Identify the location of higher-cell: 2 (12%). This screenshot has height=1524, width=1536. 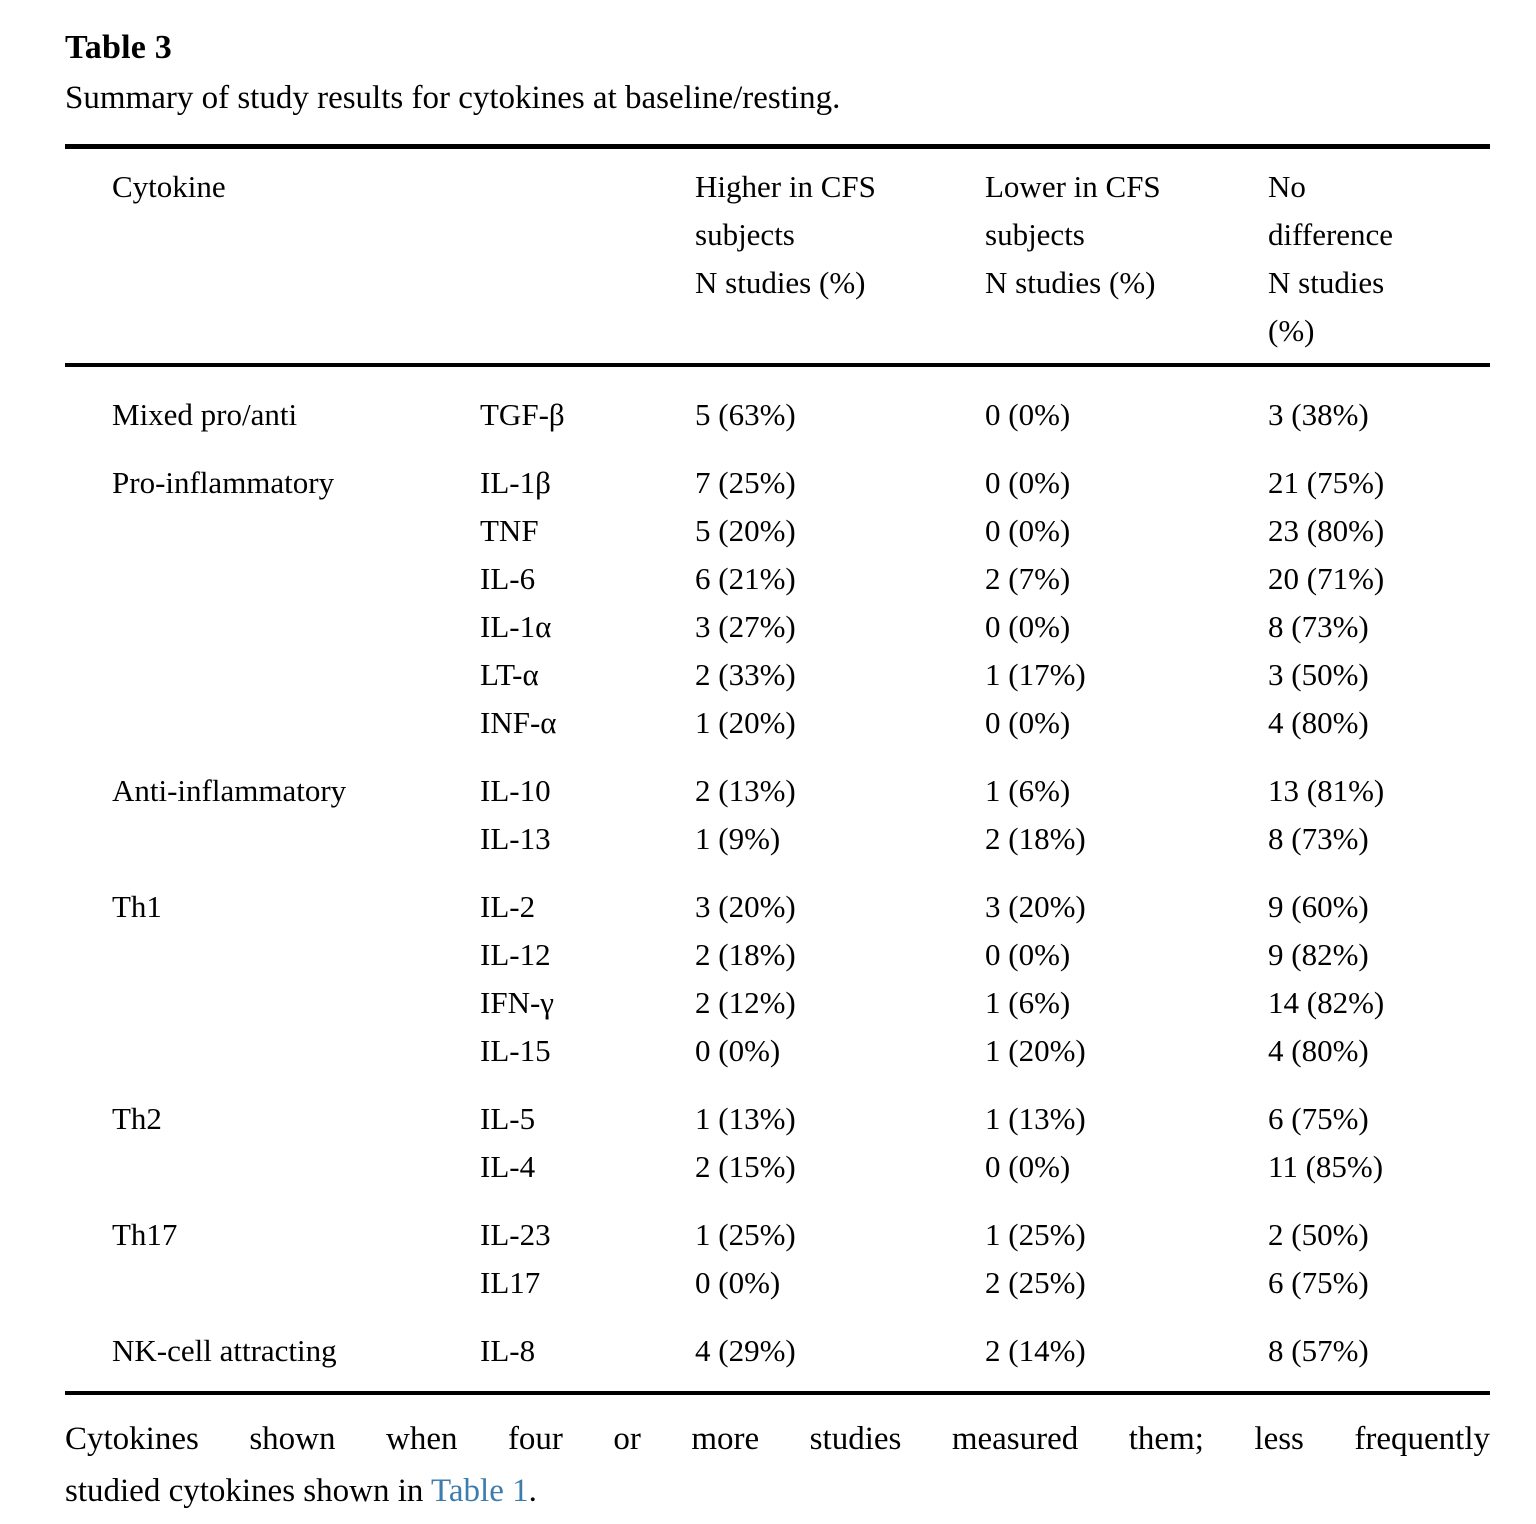
(745, 1002).